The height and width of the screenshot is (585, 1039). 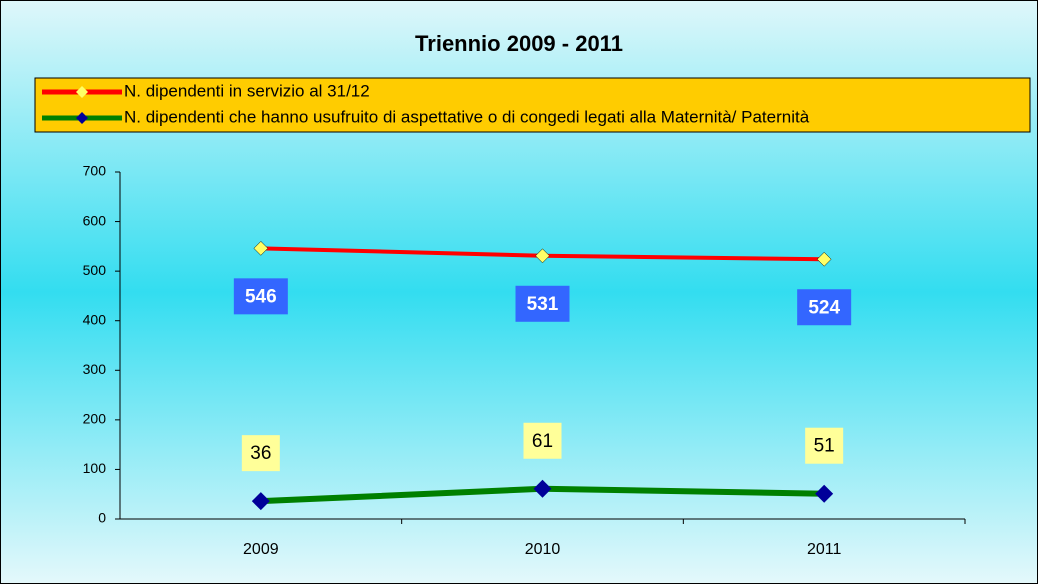 I want to click on y-tick-label: 200, so click(x=95, y=419).